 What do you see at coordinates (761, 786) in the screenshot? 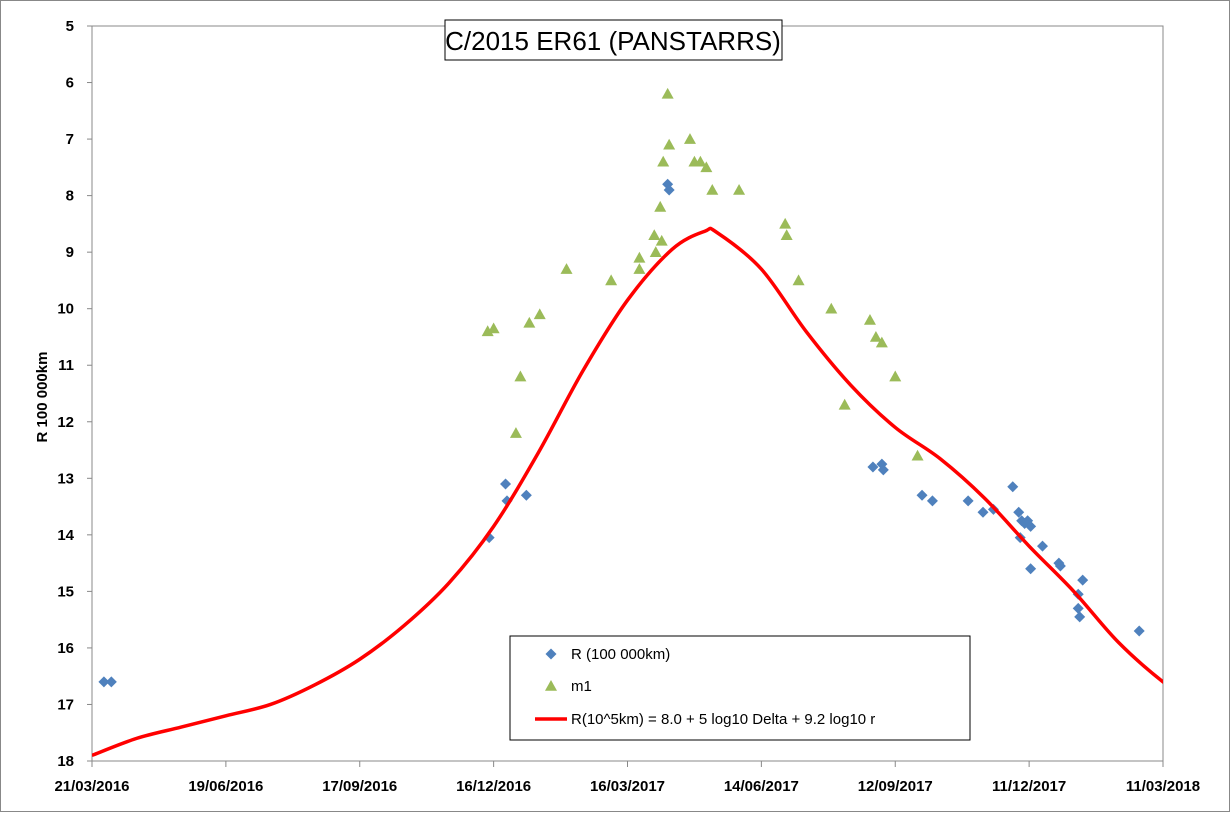
I see `x-tick-label: 14/06/2017` at bounding box center [761, 786].